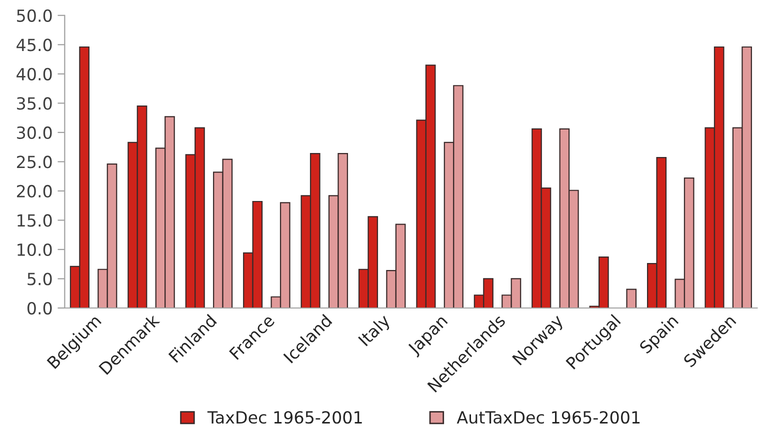 The height and width of the screenshot is (440, 761). What do you see at coordinates (34, 133) in the screenshot?
I see `y-tick-label: 30.0` at bounding box center [34, 133].